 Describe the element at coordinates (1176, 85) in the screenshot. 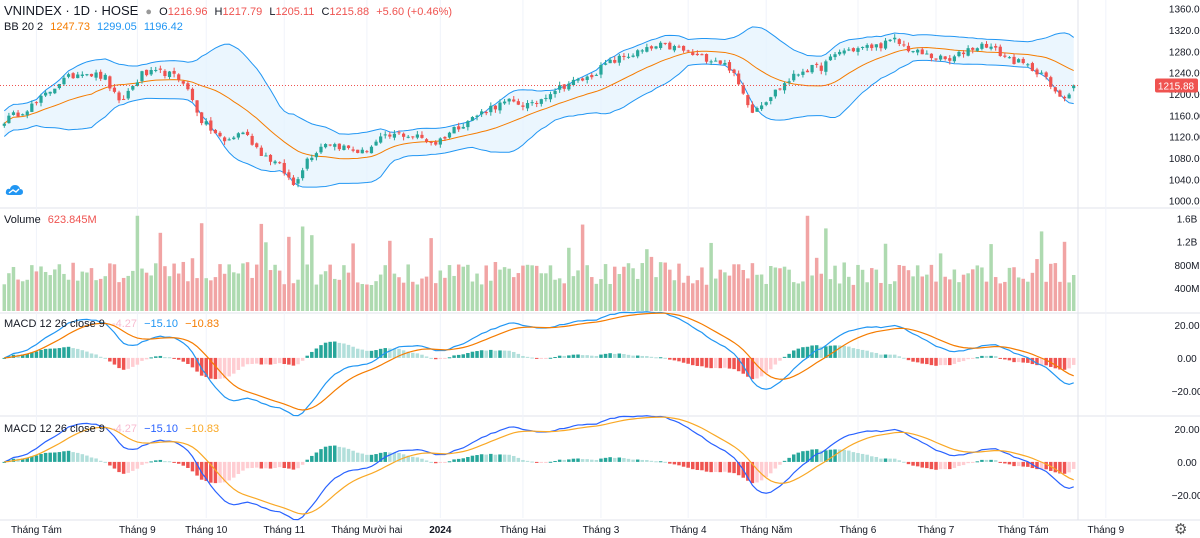

I see `last-price-box` at that location.